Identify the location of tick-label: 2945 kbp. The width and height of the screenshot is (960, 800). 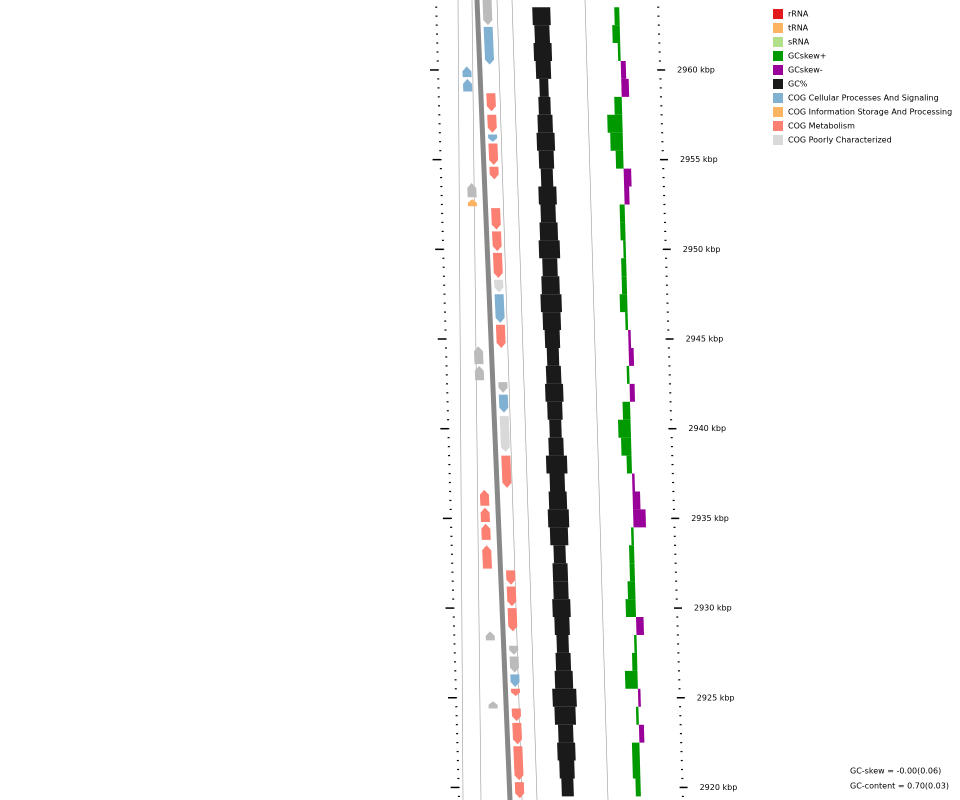
(705, 339).